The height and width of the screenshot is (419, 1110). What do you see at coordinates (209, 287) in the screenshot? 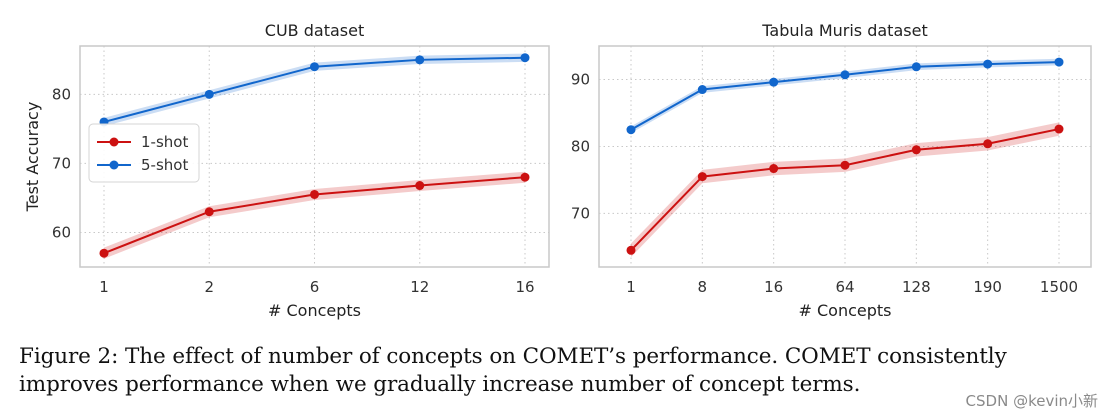
I see `x-tick-label: 2` at bounding box center [209, 287].